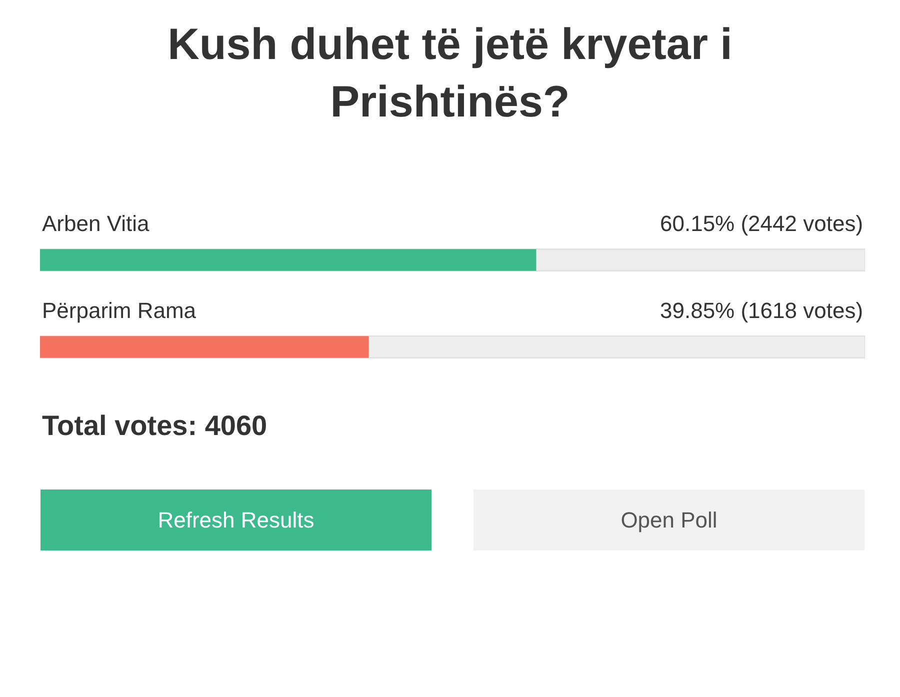 This screenshot has width=900, height=697. What do you see at coordinates (236, 520) in the screenshot?
I see `text: Refresh Results` at bounding box center [236, 520].